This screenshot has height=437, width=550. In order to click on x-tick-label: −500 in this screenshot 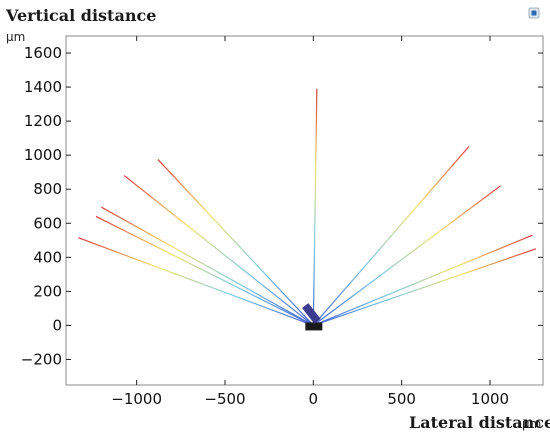, I will do `click(224, 399)`.